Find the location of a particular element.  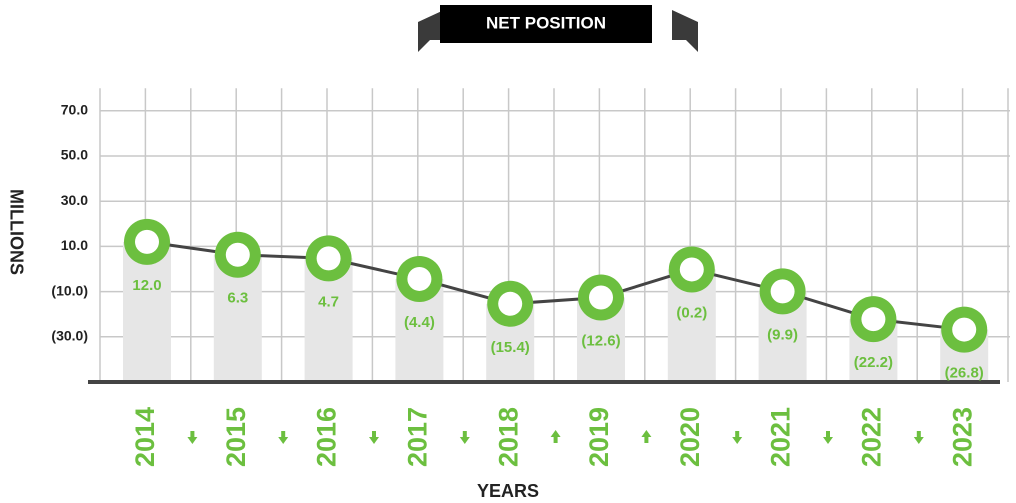

data-label: (4.4) is located at coordinates (419, 322).